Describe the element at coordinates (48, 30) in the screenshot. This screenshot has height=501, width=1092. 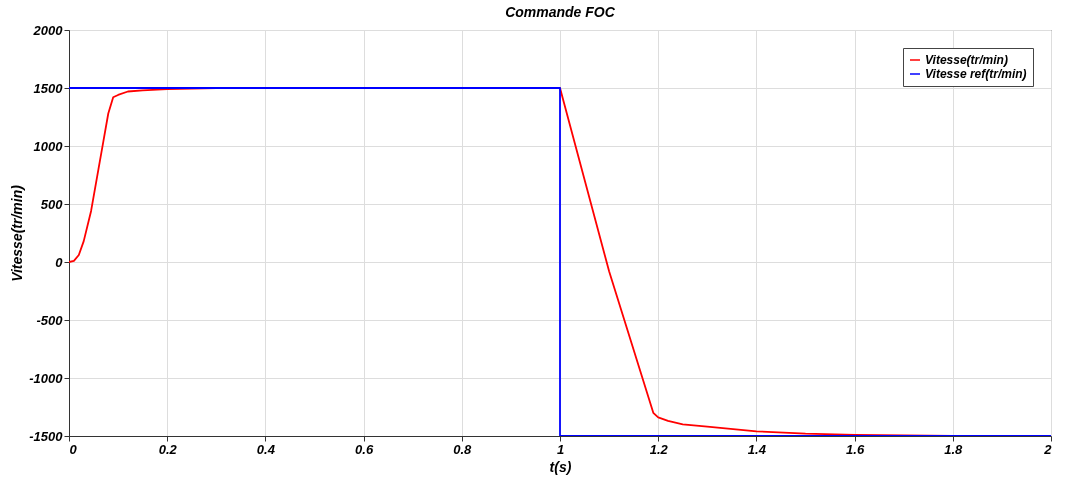
I see `y-tick-label: 2000` at that location.